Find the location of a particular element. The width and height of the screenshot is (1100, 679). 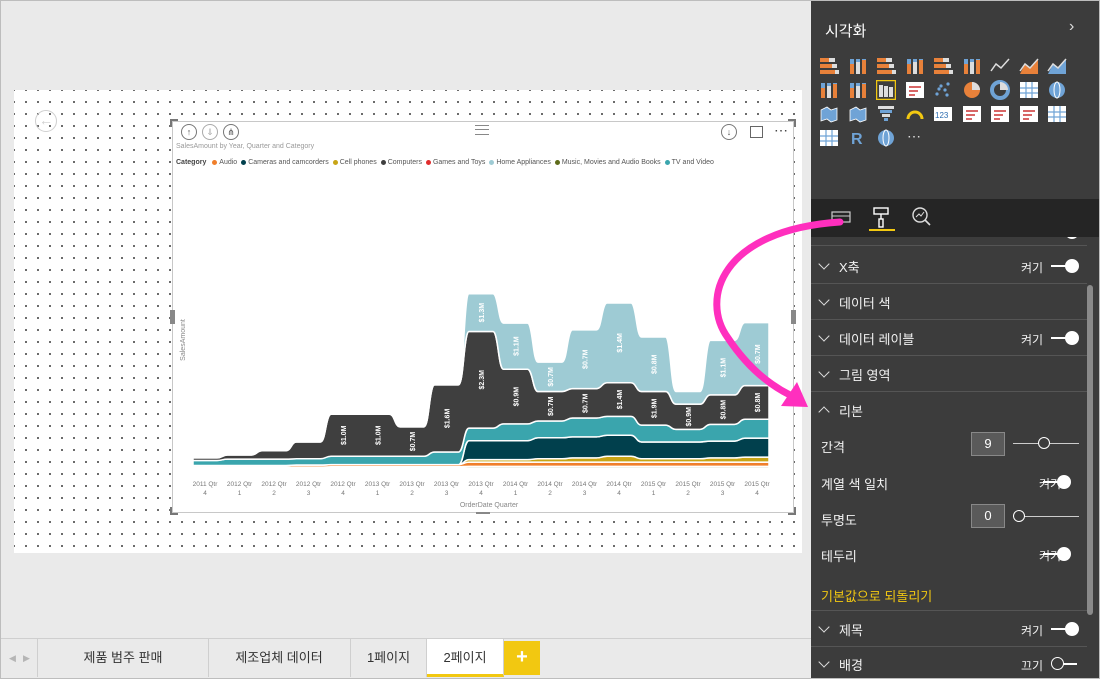

tab-page-2: 2페이지 is located at coordinates (465, 658).